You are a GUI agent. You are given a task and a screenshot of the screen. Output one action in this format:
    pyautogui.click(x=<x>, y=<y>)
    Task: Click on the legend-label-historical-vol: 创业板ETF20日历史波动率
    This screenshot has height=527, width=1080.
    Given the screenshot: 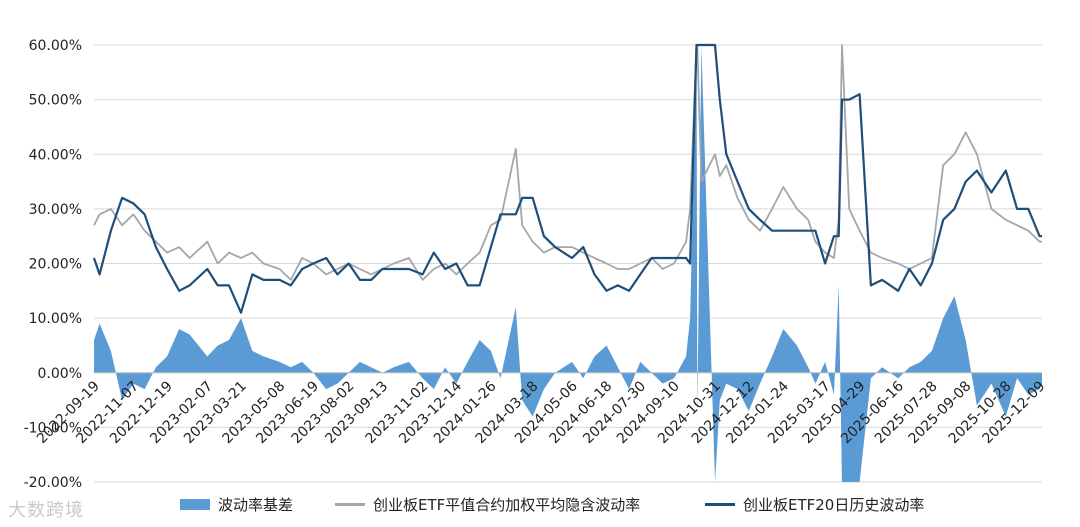 What is the action you would take?
    pyautogui.click(x=834, y=505)
    